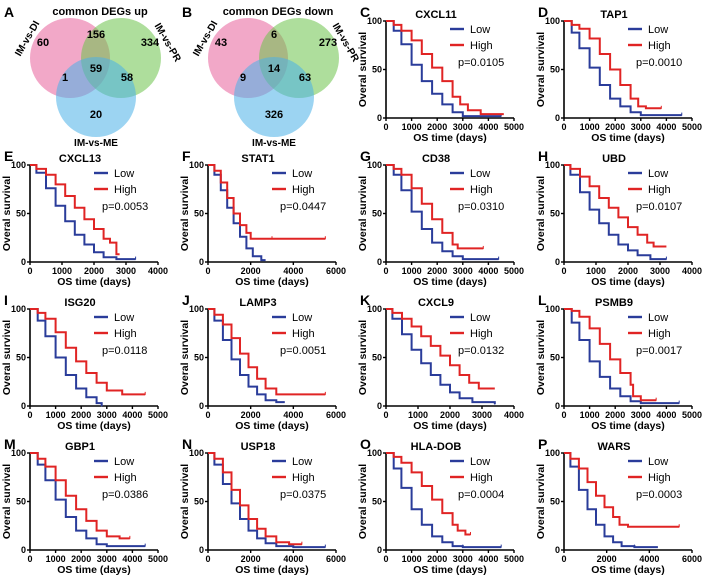  What do you see at coordinates (542, 300) in the screenshot?
I see `panel-letter: L` at bounding box center [542, 300].